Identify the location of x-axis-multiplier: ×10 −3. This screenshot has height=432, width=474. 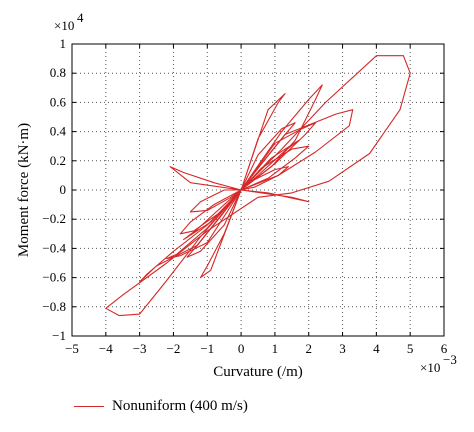
(438, 363).